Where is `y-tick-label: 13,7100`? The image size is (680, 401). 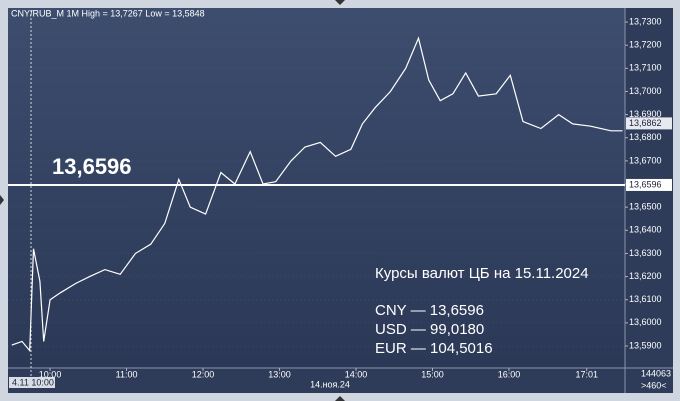 y-tick-label: 13,7100 is located at coordinates (645, 68).